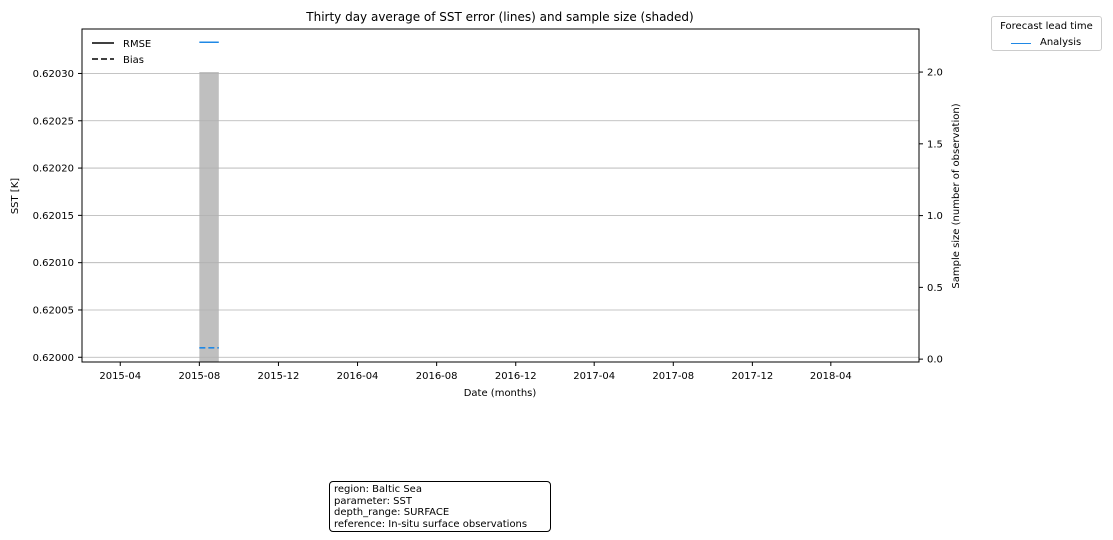 Image resolution: width=1113 pixels, height=540 pixels. I want to click on x-tick-label: 2015-04, so click(120, 376).